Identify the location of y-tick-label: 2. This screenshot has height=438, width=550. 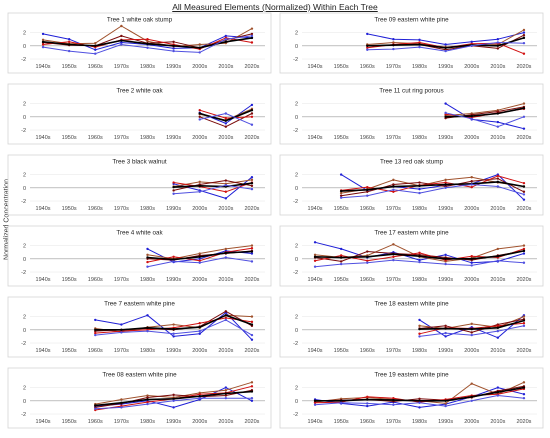
(24, 318).